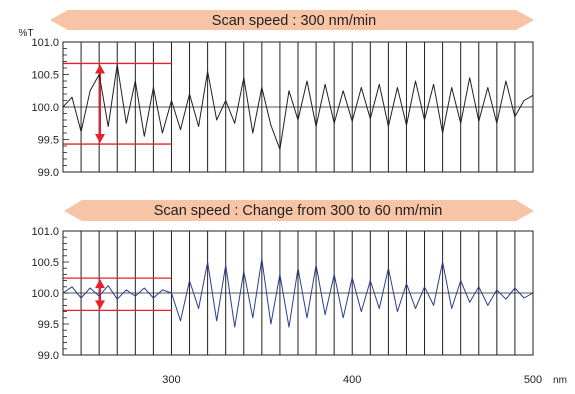  I want to click on x-tick-labels: 300 400 500, so click(352, 380).